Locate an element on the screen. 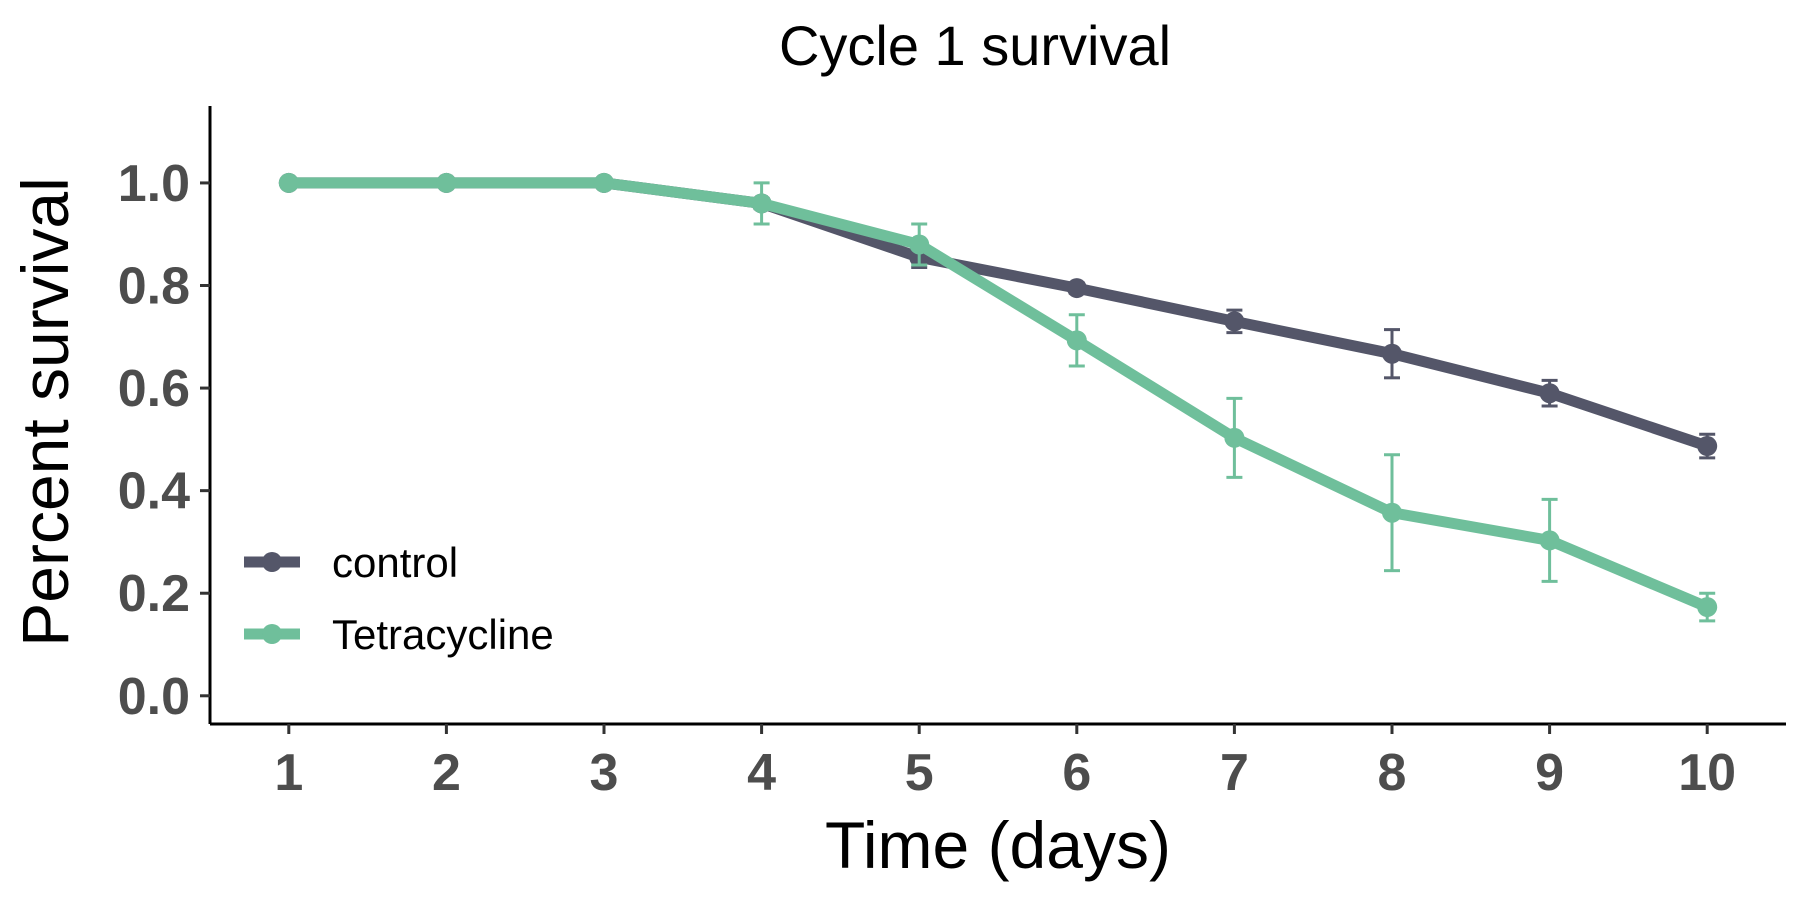  x-tick-label: 9 is located at coordinates (1549, 773).